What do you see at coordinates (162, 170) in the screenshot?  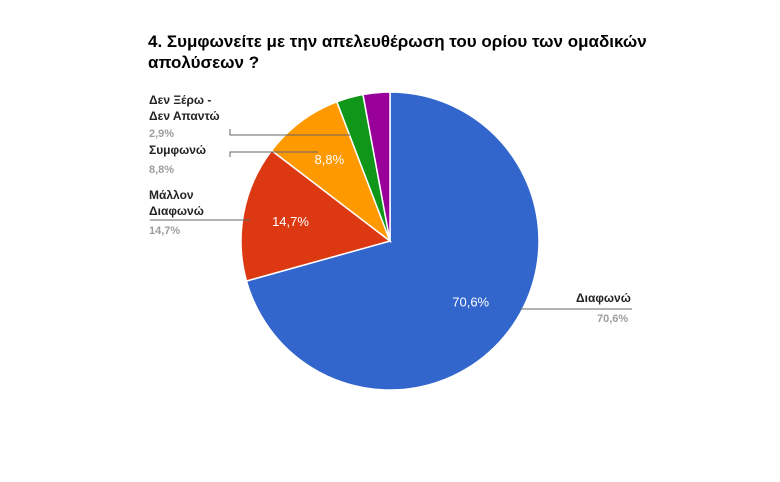 I see `legend-value-symfono: 8,8%` at bounding box center [162, 170].